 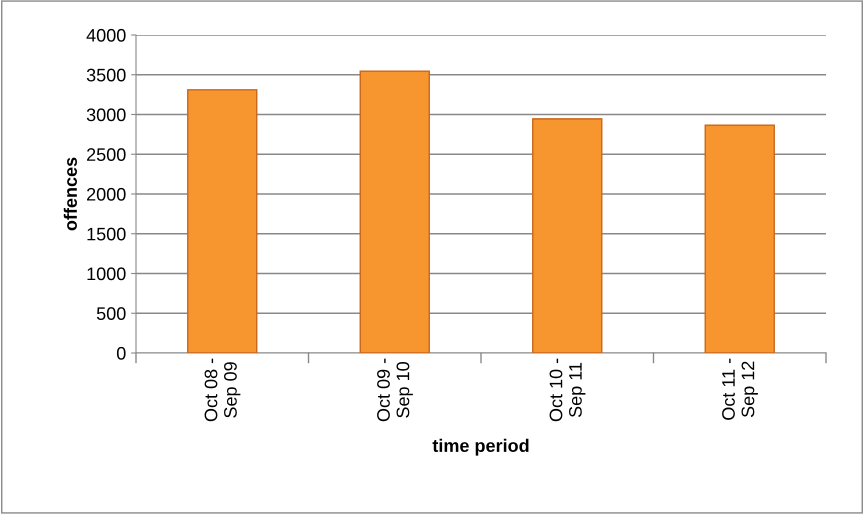 I want to click on y-tick-label: 4000, so click(x=106, y=35).